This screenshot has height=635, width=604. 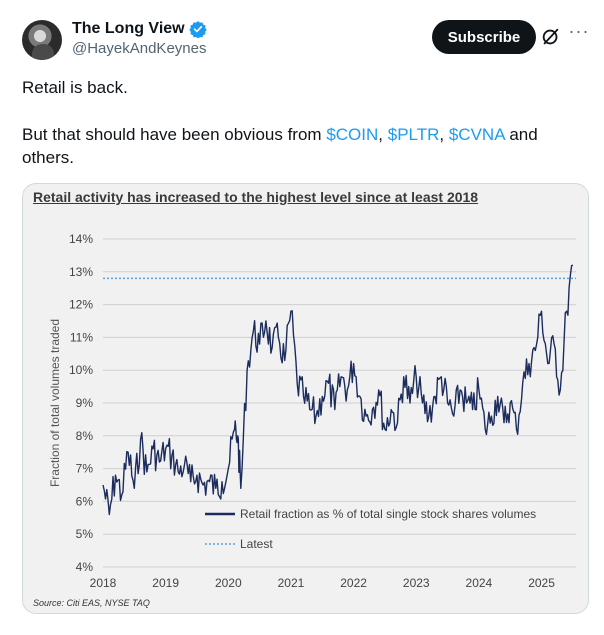 What do you see at coordinates (484, 37) in the screenshot?
I see `subscribe-button: Subscribe` at bounding box center [484, 37].